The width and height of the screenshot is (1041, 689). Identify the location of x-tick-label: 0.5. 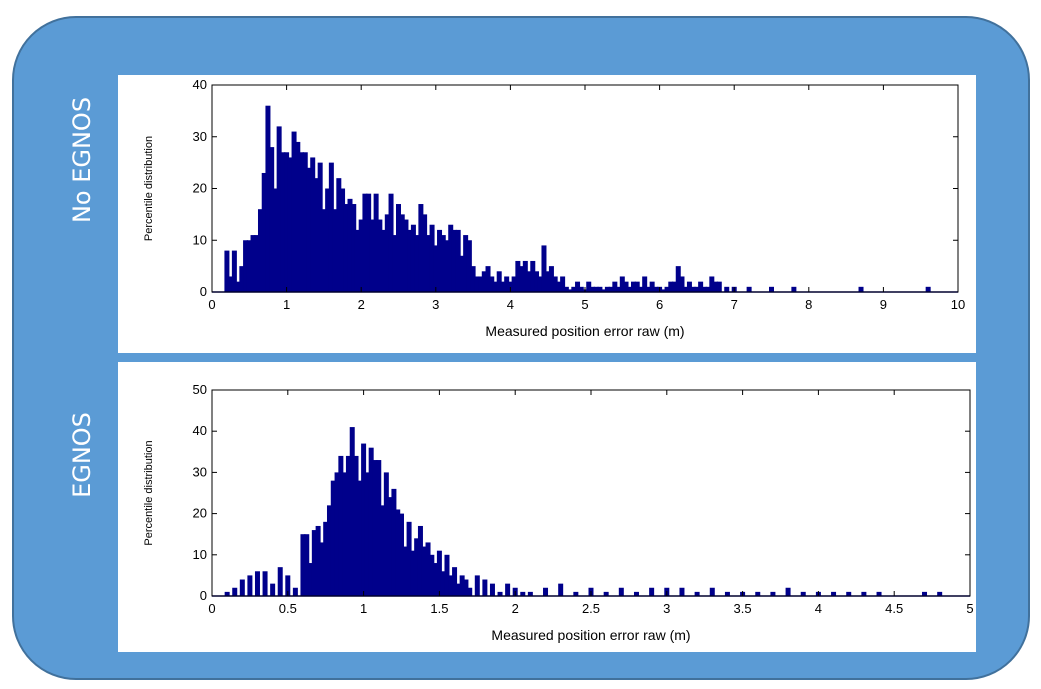
(288, 608).